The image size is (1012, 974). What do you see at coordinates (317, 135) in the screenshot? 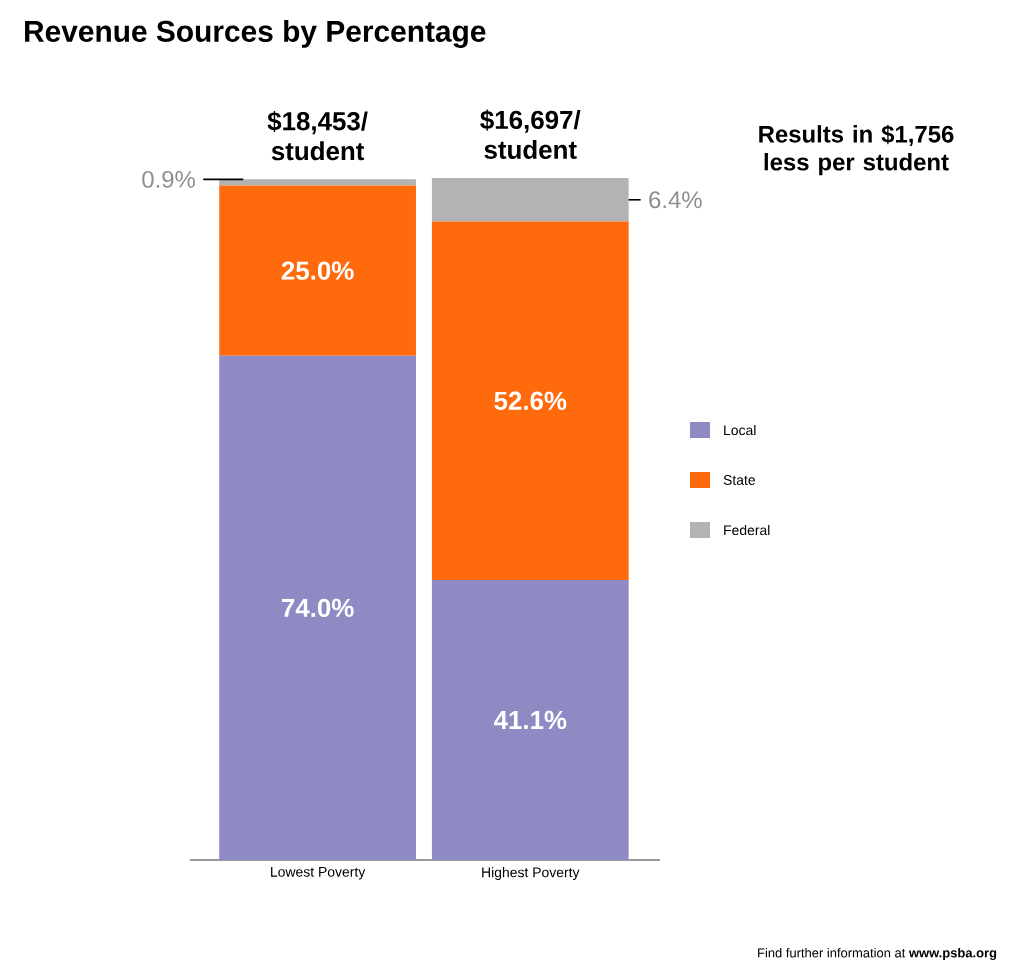
I see `text: $18,453/ student` at bounding box center [317, 135].